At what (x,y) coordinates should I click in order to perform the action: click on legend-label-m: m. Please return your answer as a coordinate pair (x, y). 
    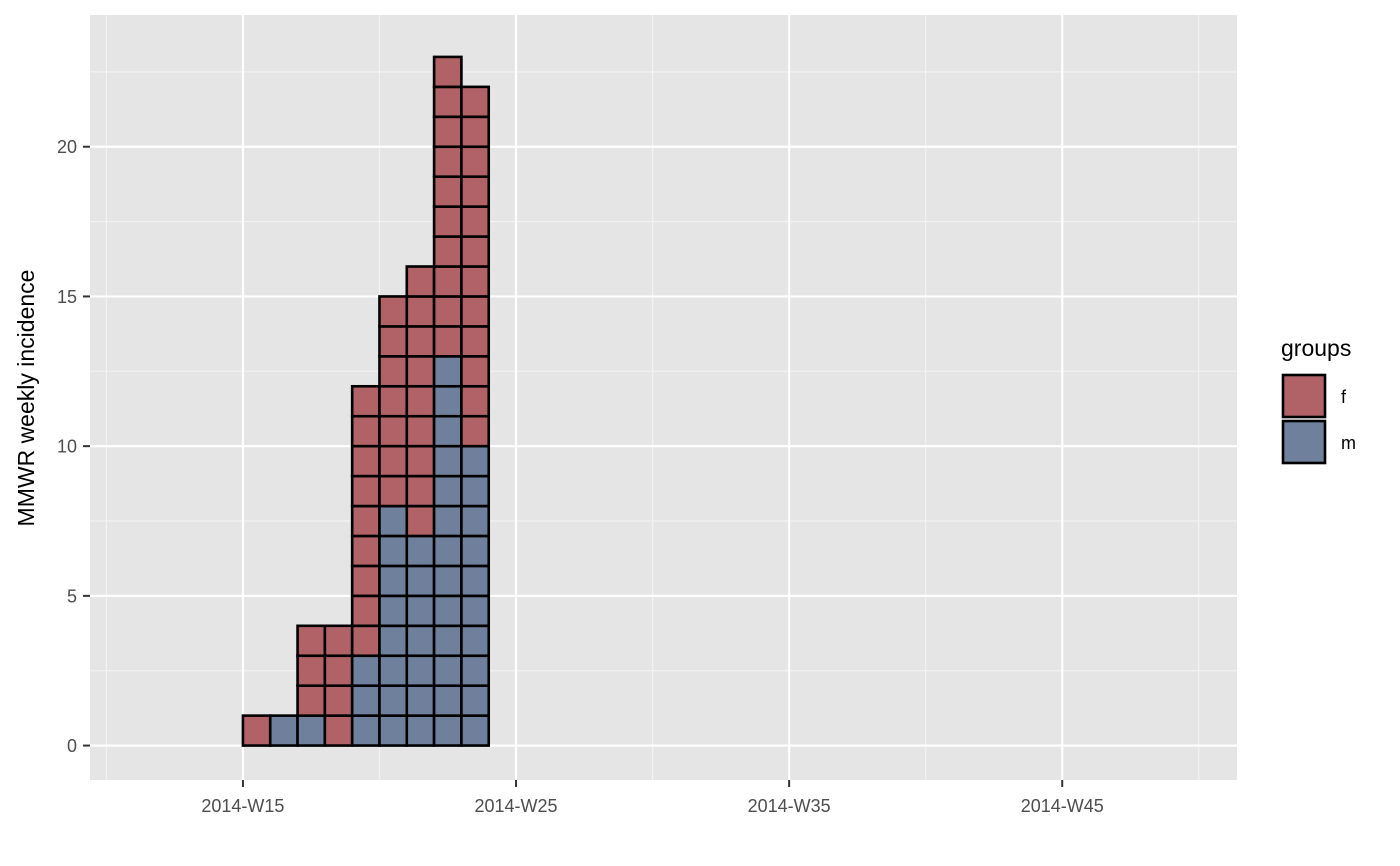
    Looking at the image, I should click on (1348, 443).